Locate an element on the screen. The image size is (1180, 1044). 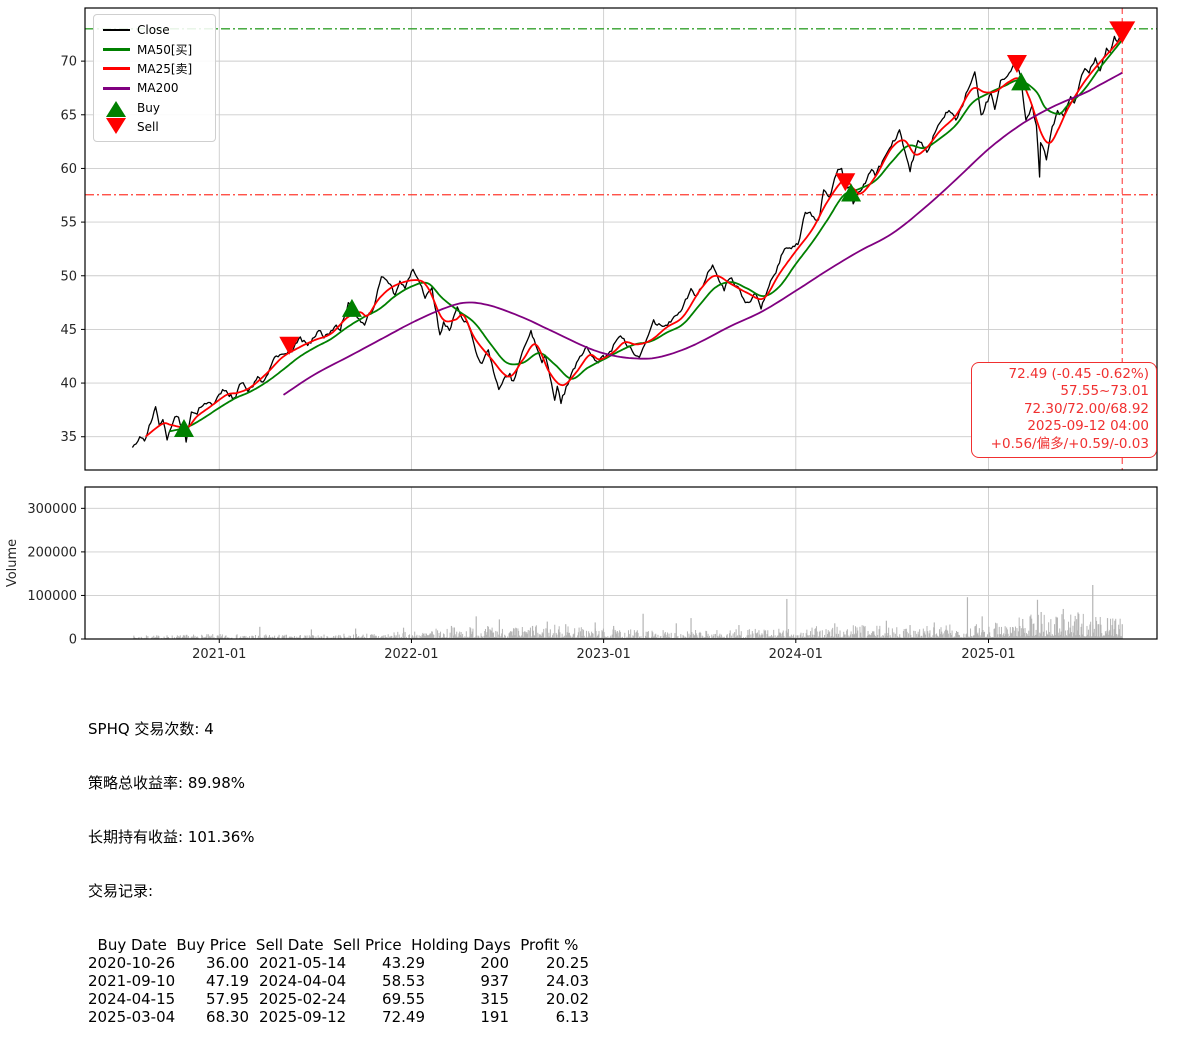
buy-triangle-icon is located at coordinates (116, 107).